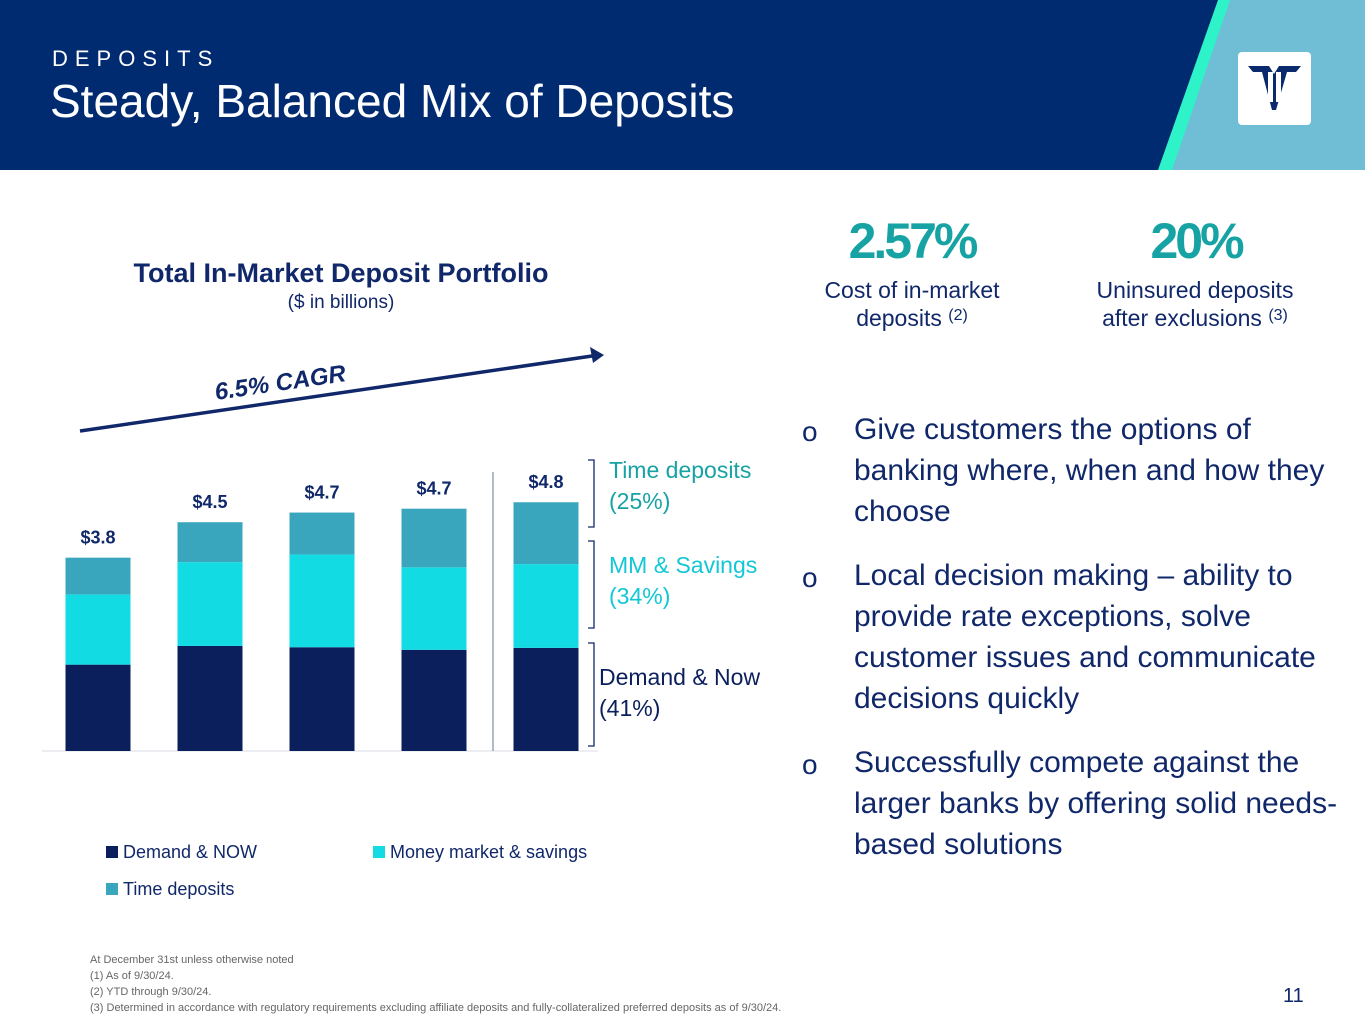 The image size is (1365, 1024). I want to click on time-deposits-label-pct: (25%), so click(640, 501).